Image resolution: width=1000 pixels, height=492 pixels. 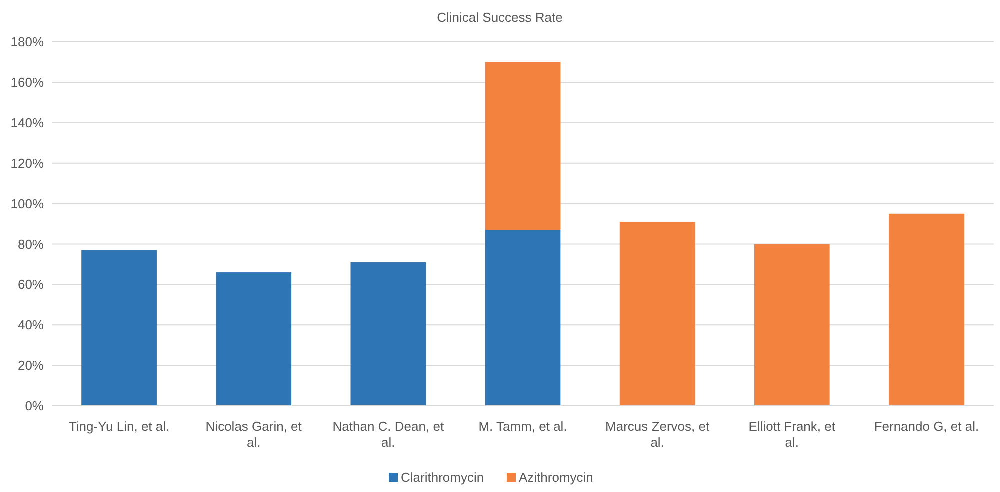 What do you see at coordinates (27, 82) in the screenshot?
I see `y-tick-label: 160%` at bounding box center [27, 82].